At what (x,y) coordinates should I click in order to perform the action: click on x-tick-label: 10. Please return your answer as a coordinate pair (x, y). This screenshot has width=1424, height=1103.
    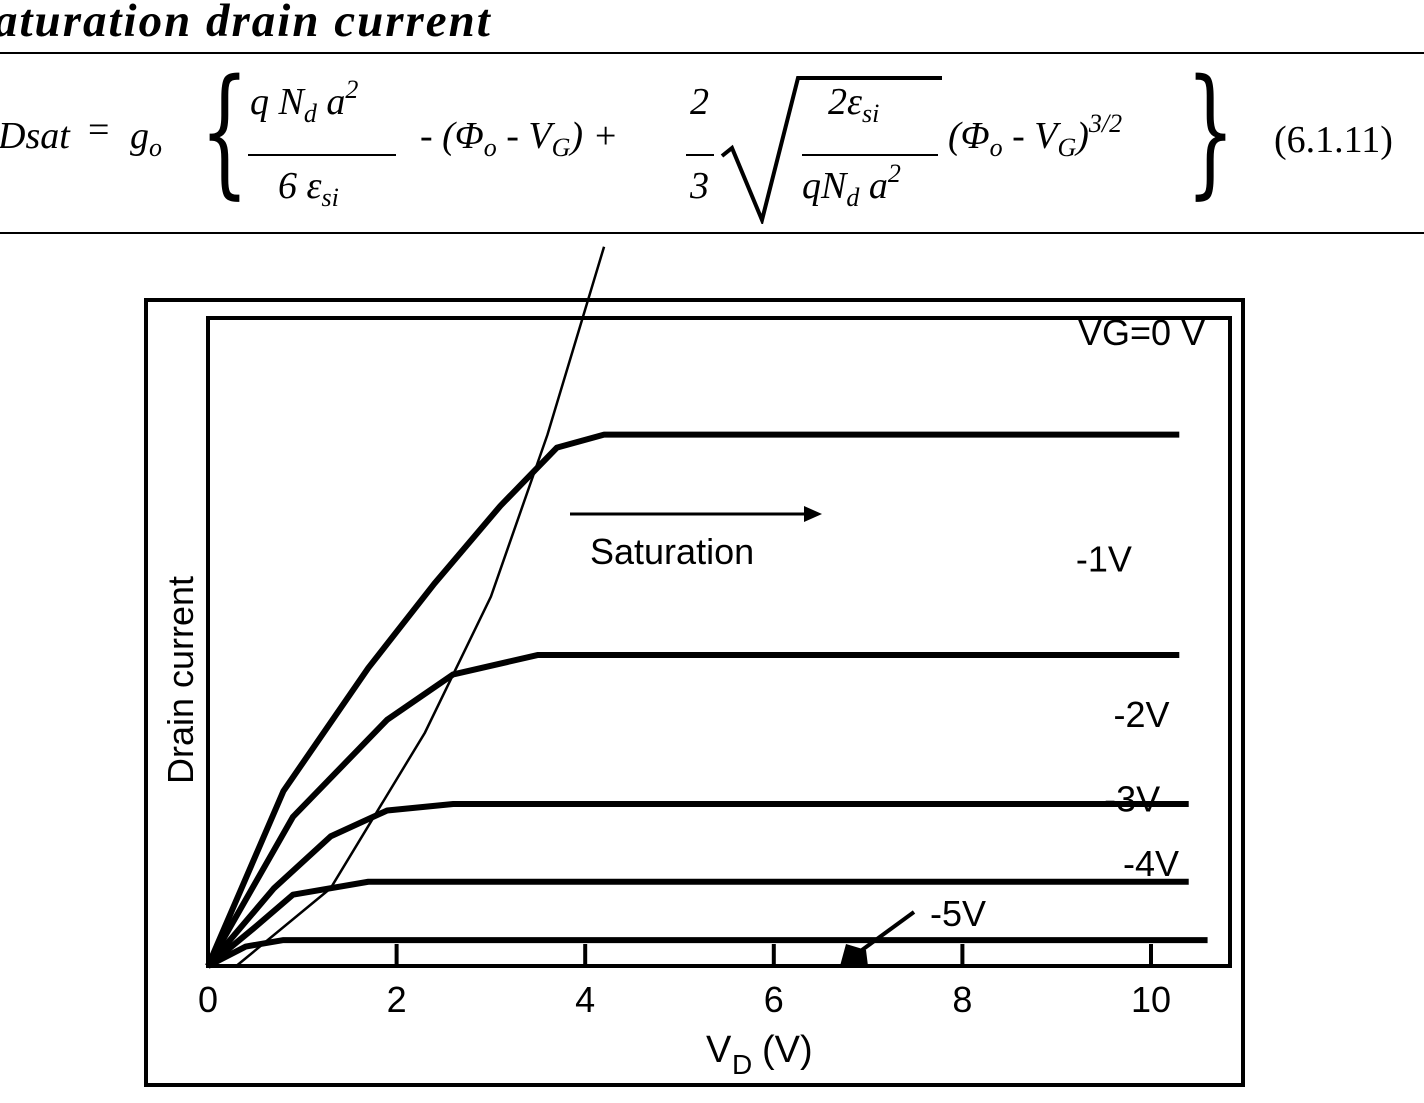
    Looking at the image, I should click on (1151, 999).